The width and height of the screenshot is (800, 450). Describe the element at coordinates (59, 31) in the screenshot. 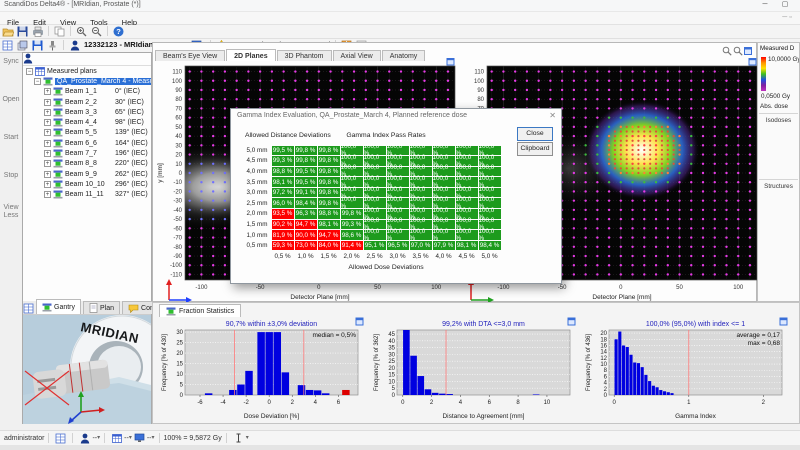

I see `copy-icon` at that location.